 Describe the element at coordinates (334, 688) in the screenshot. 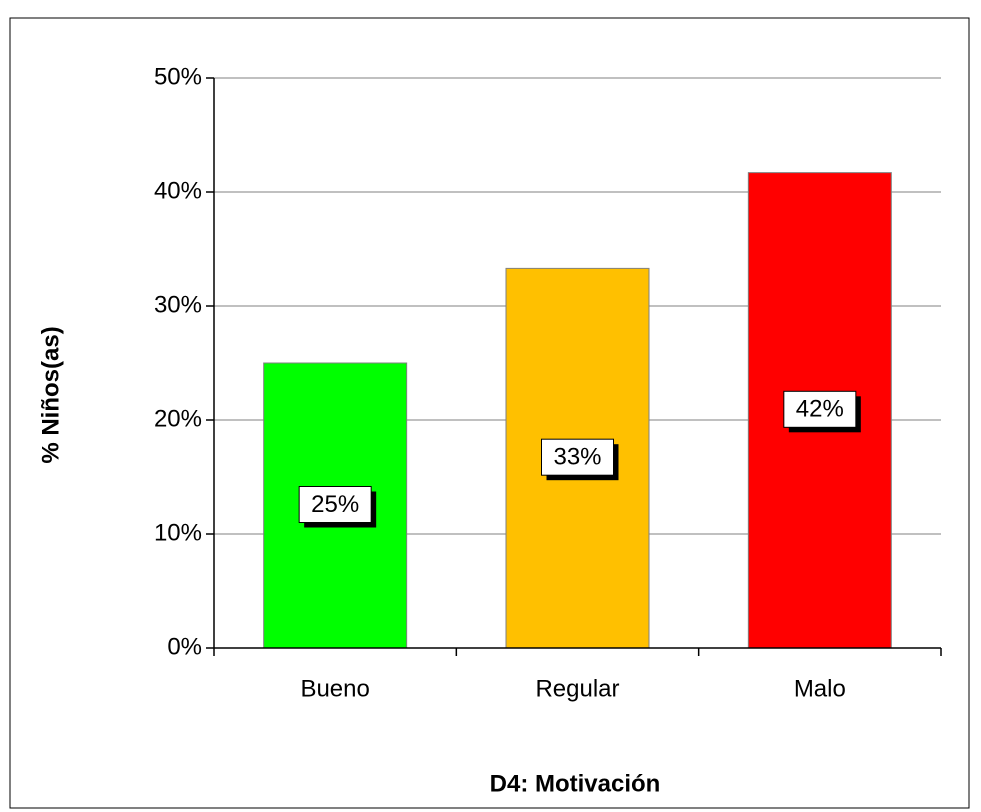

I see `x-tick-label: Bueno` at that location.